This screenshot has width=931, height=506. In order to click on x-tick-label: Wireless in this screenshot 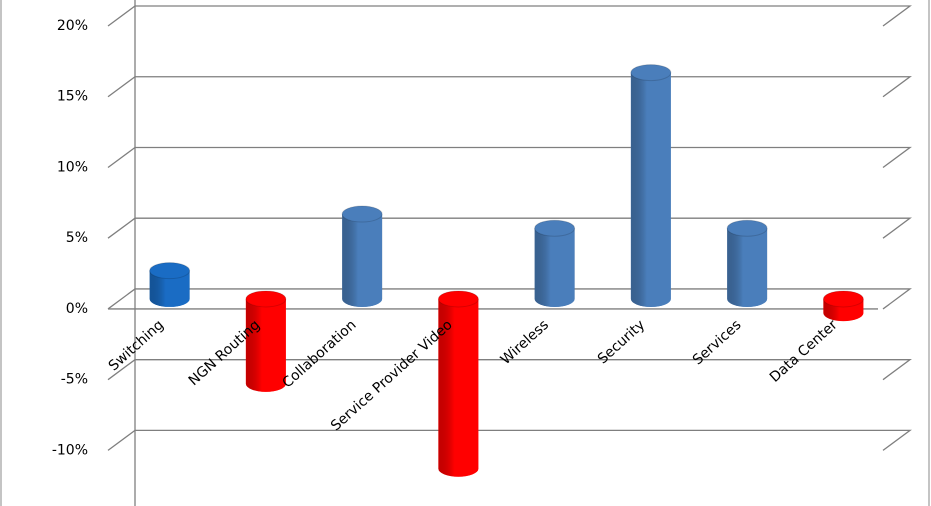, I will do `click(525, 342)`.